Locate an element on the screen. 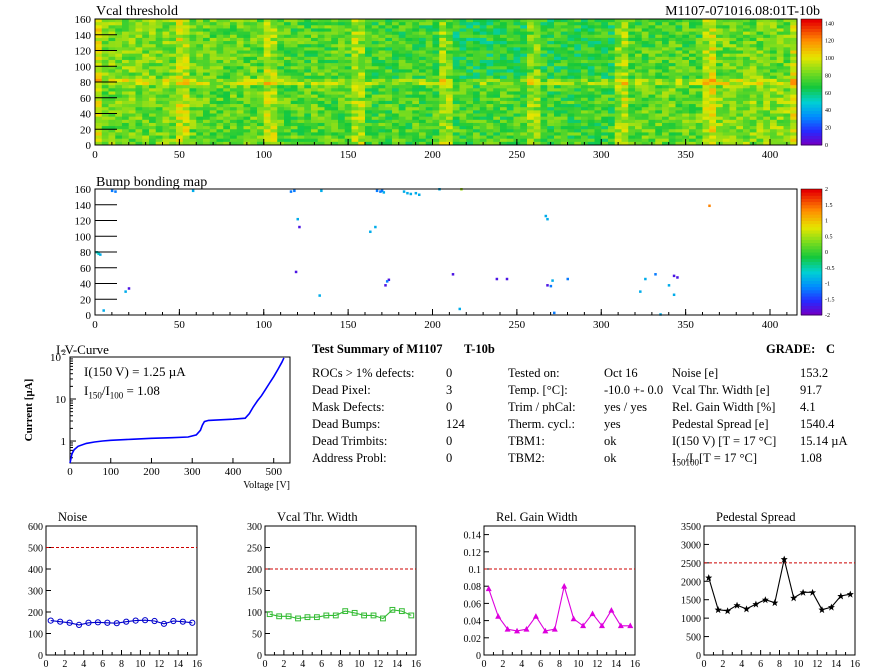 The width and height of the screenshot is (896, 672). palette-tick-label: -1.5 is located at coordinates (830, 300).